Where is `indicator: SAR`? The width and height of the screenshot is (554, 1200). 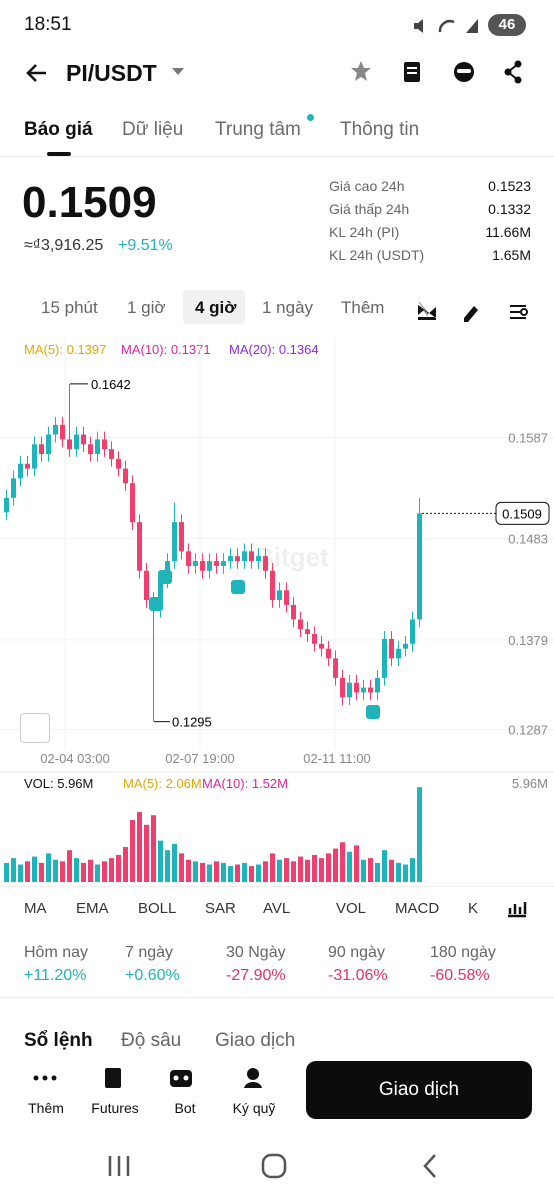 indicator: SAR is located at coordinates (220, 908).